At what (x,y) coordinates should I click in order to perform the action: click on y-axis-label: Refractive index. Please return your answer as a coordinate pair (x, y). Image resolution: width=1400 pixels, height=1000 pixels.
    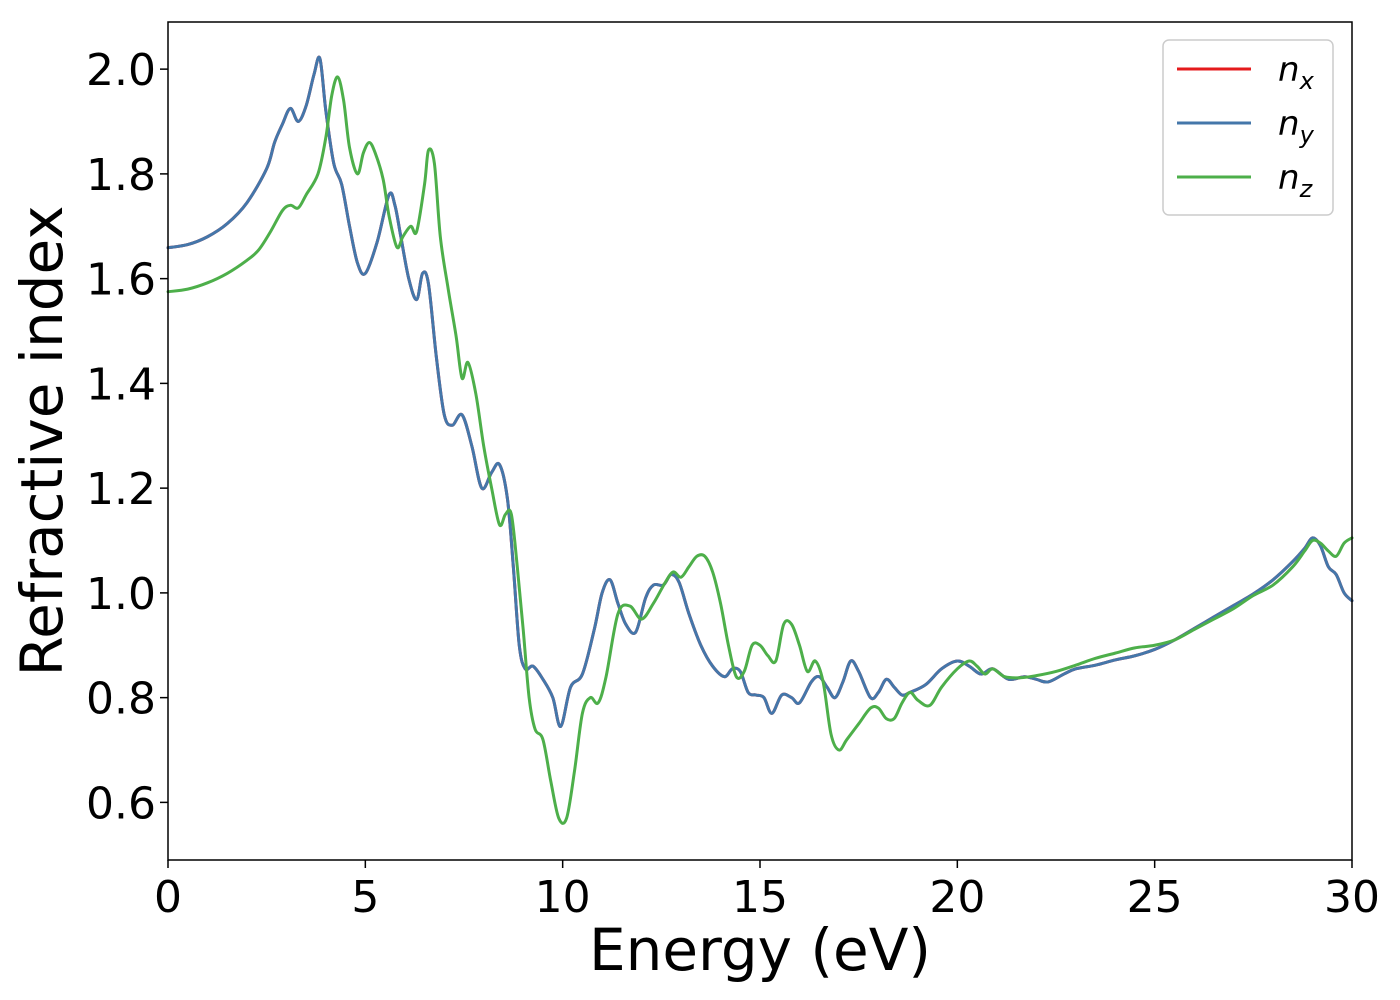
    Looking at the image, I should click on (42, 440).